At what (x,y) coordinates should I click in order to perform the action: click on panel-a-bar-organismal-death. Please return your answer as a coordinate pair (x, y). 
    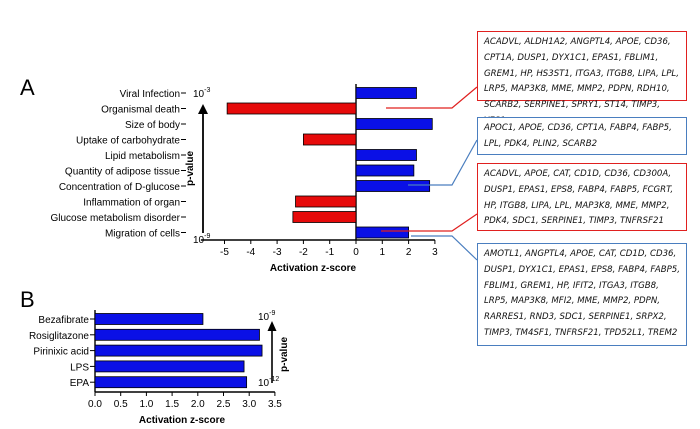
    Looking at the image, I should click on (291, 108).